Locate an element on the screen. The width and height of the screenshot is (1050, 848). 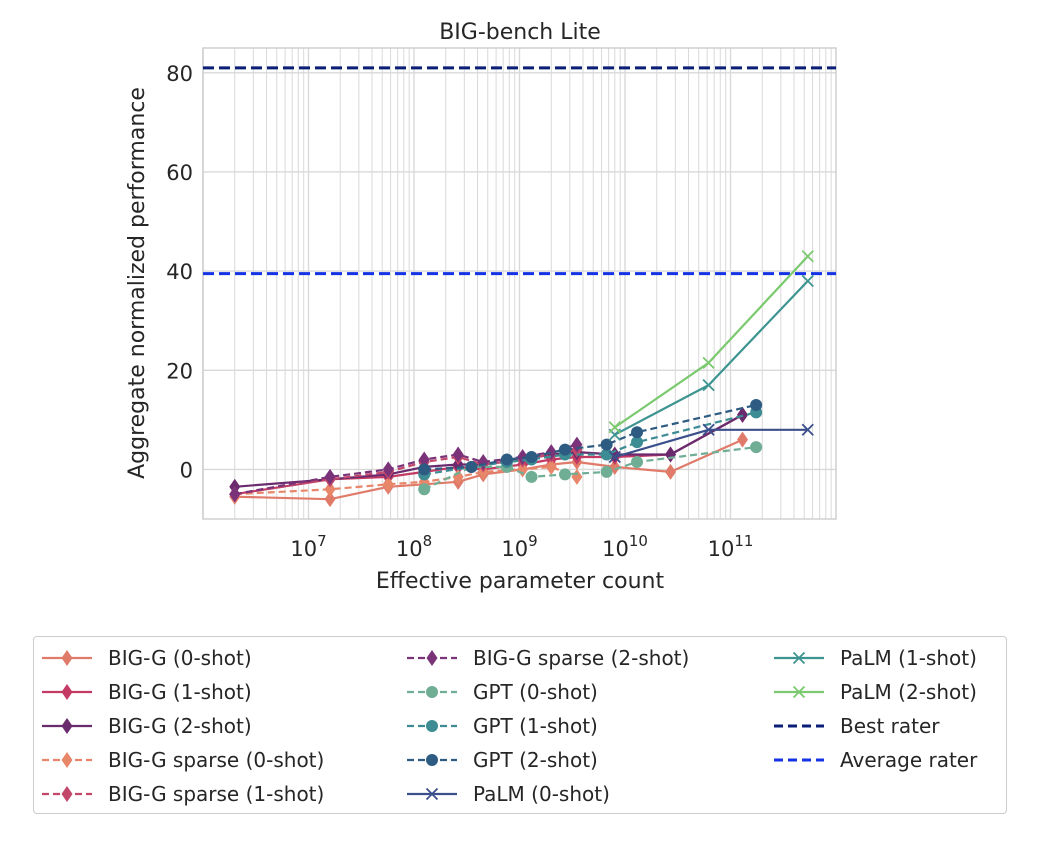
y-tick-label: 60 is located at coordinates (179, 173).